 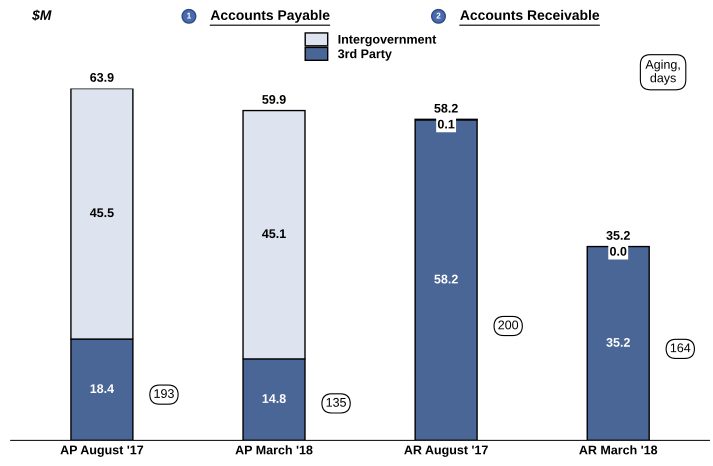 I want to click on text: Aging, days, so click(x=662, y=72).